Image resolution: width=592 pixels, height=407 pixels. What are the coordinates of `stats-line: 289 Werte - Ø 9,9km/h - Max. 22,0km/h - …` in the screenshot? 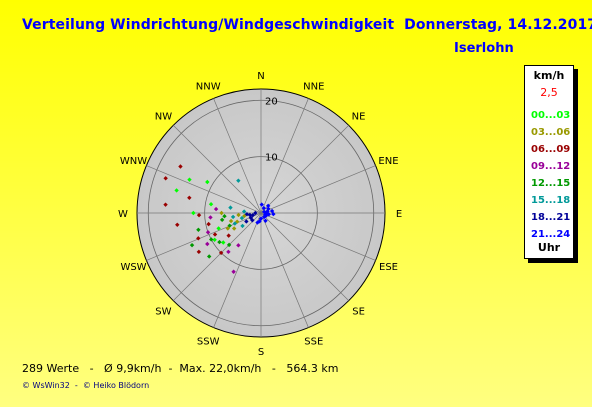 It's located at (180, 368).